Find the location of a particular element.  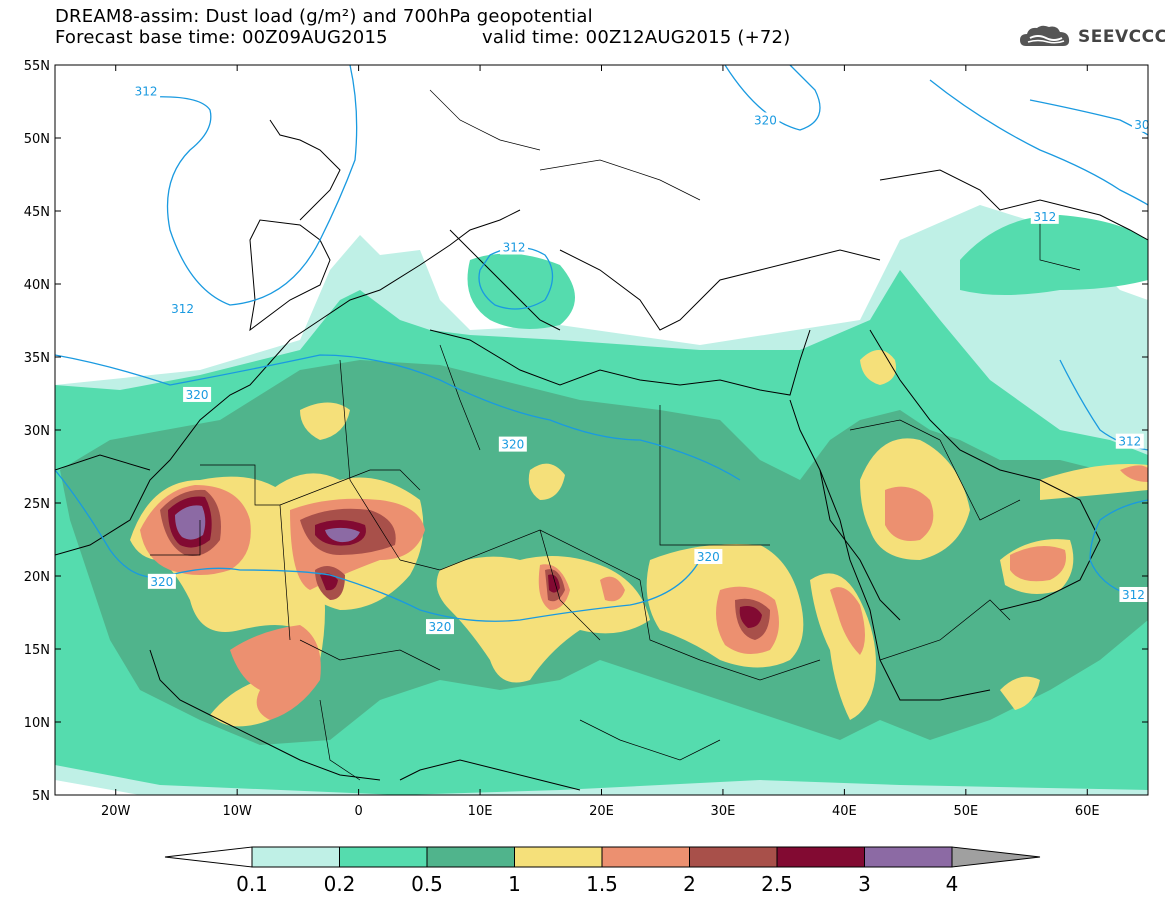

lon-tick-label: 0 is located at coordinates (358, 811).